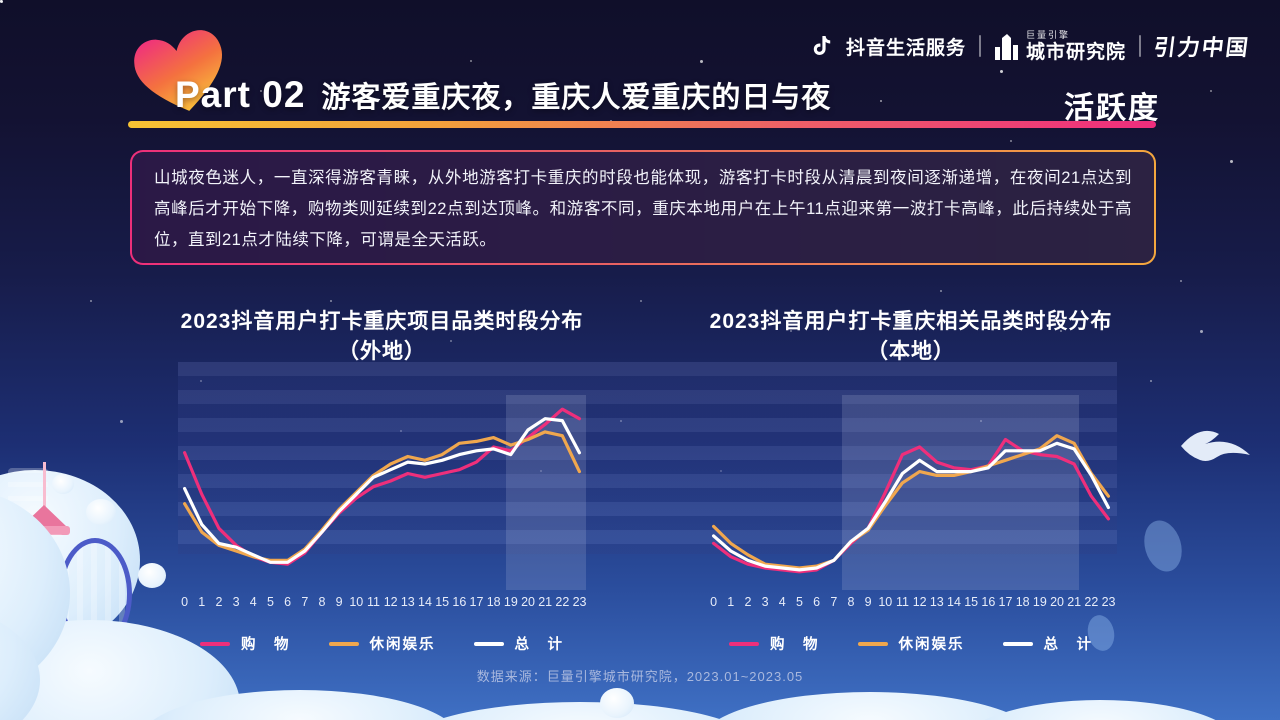  Describe the element at coordinates (905, 48) in the screenshot. I see `douyin-logo-text: 抖音生活服务` at that location.